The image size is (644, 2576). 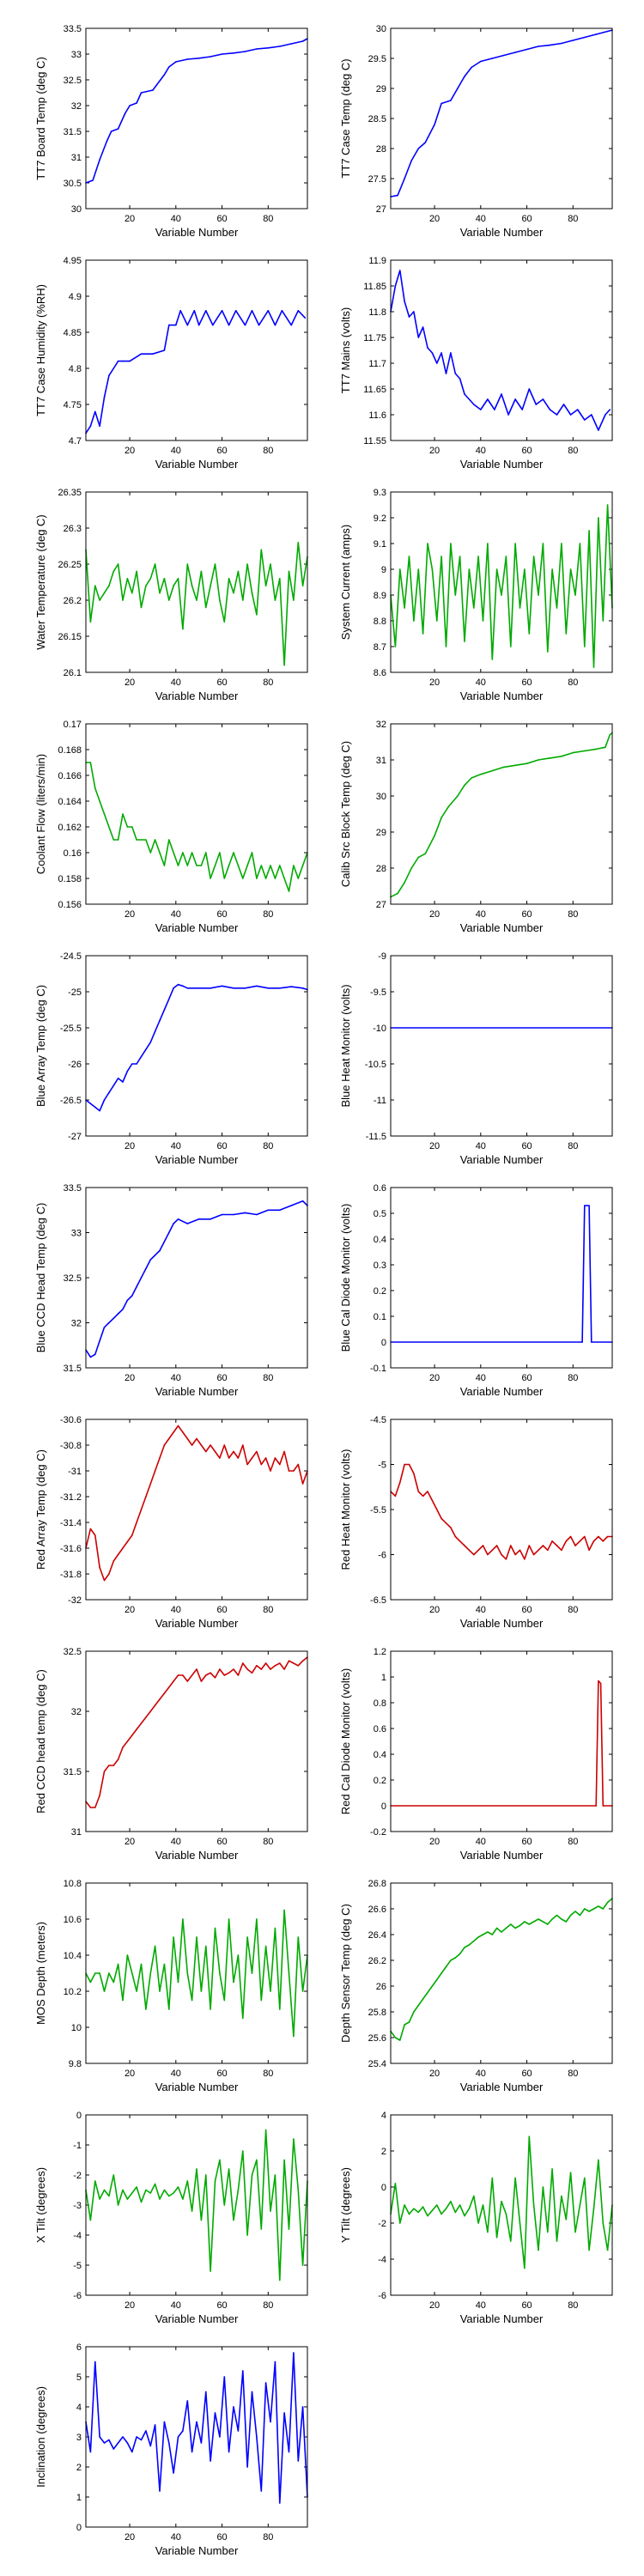 I want to click on y-tick-label: -5, so click(x=382, y=1466).